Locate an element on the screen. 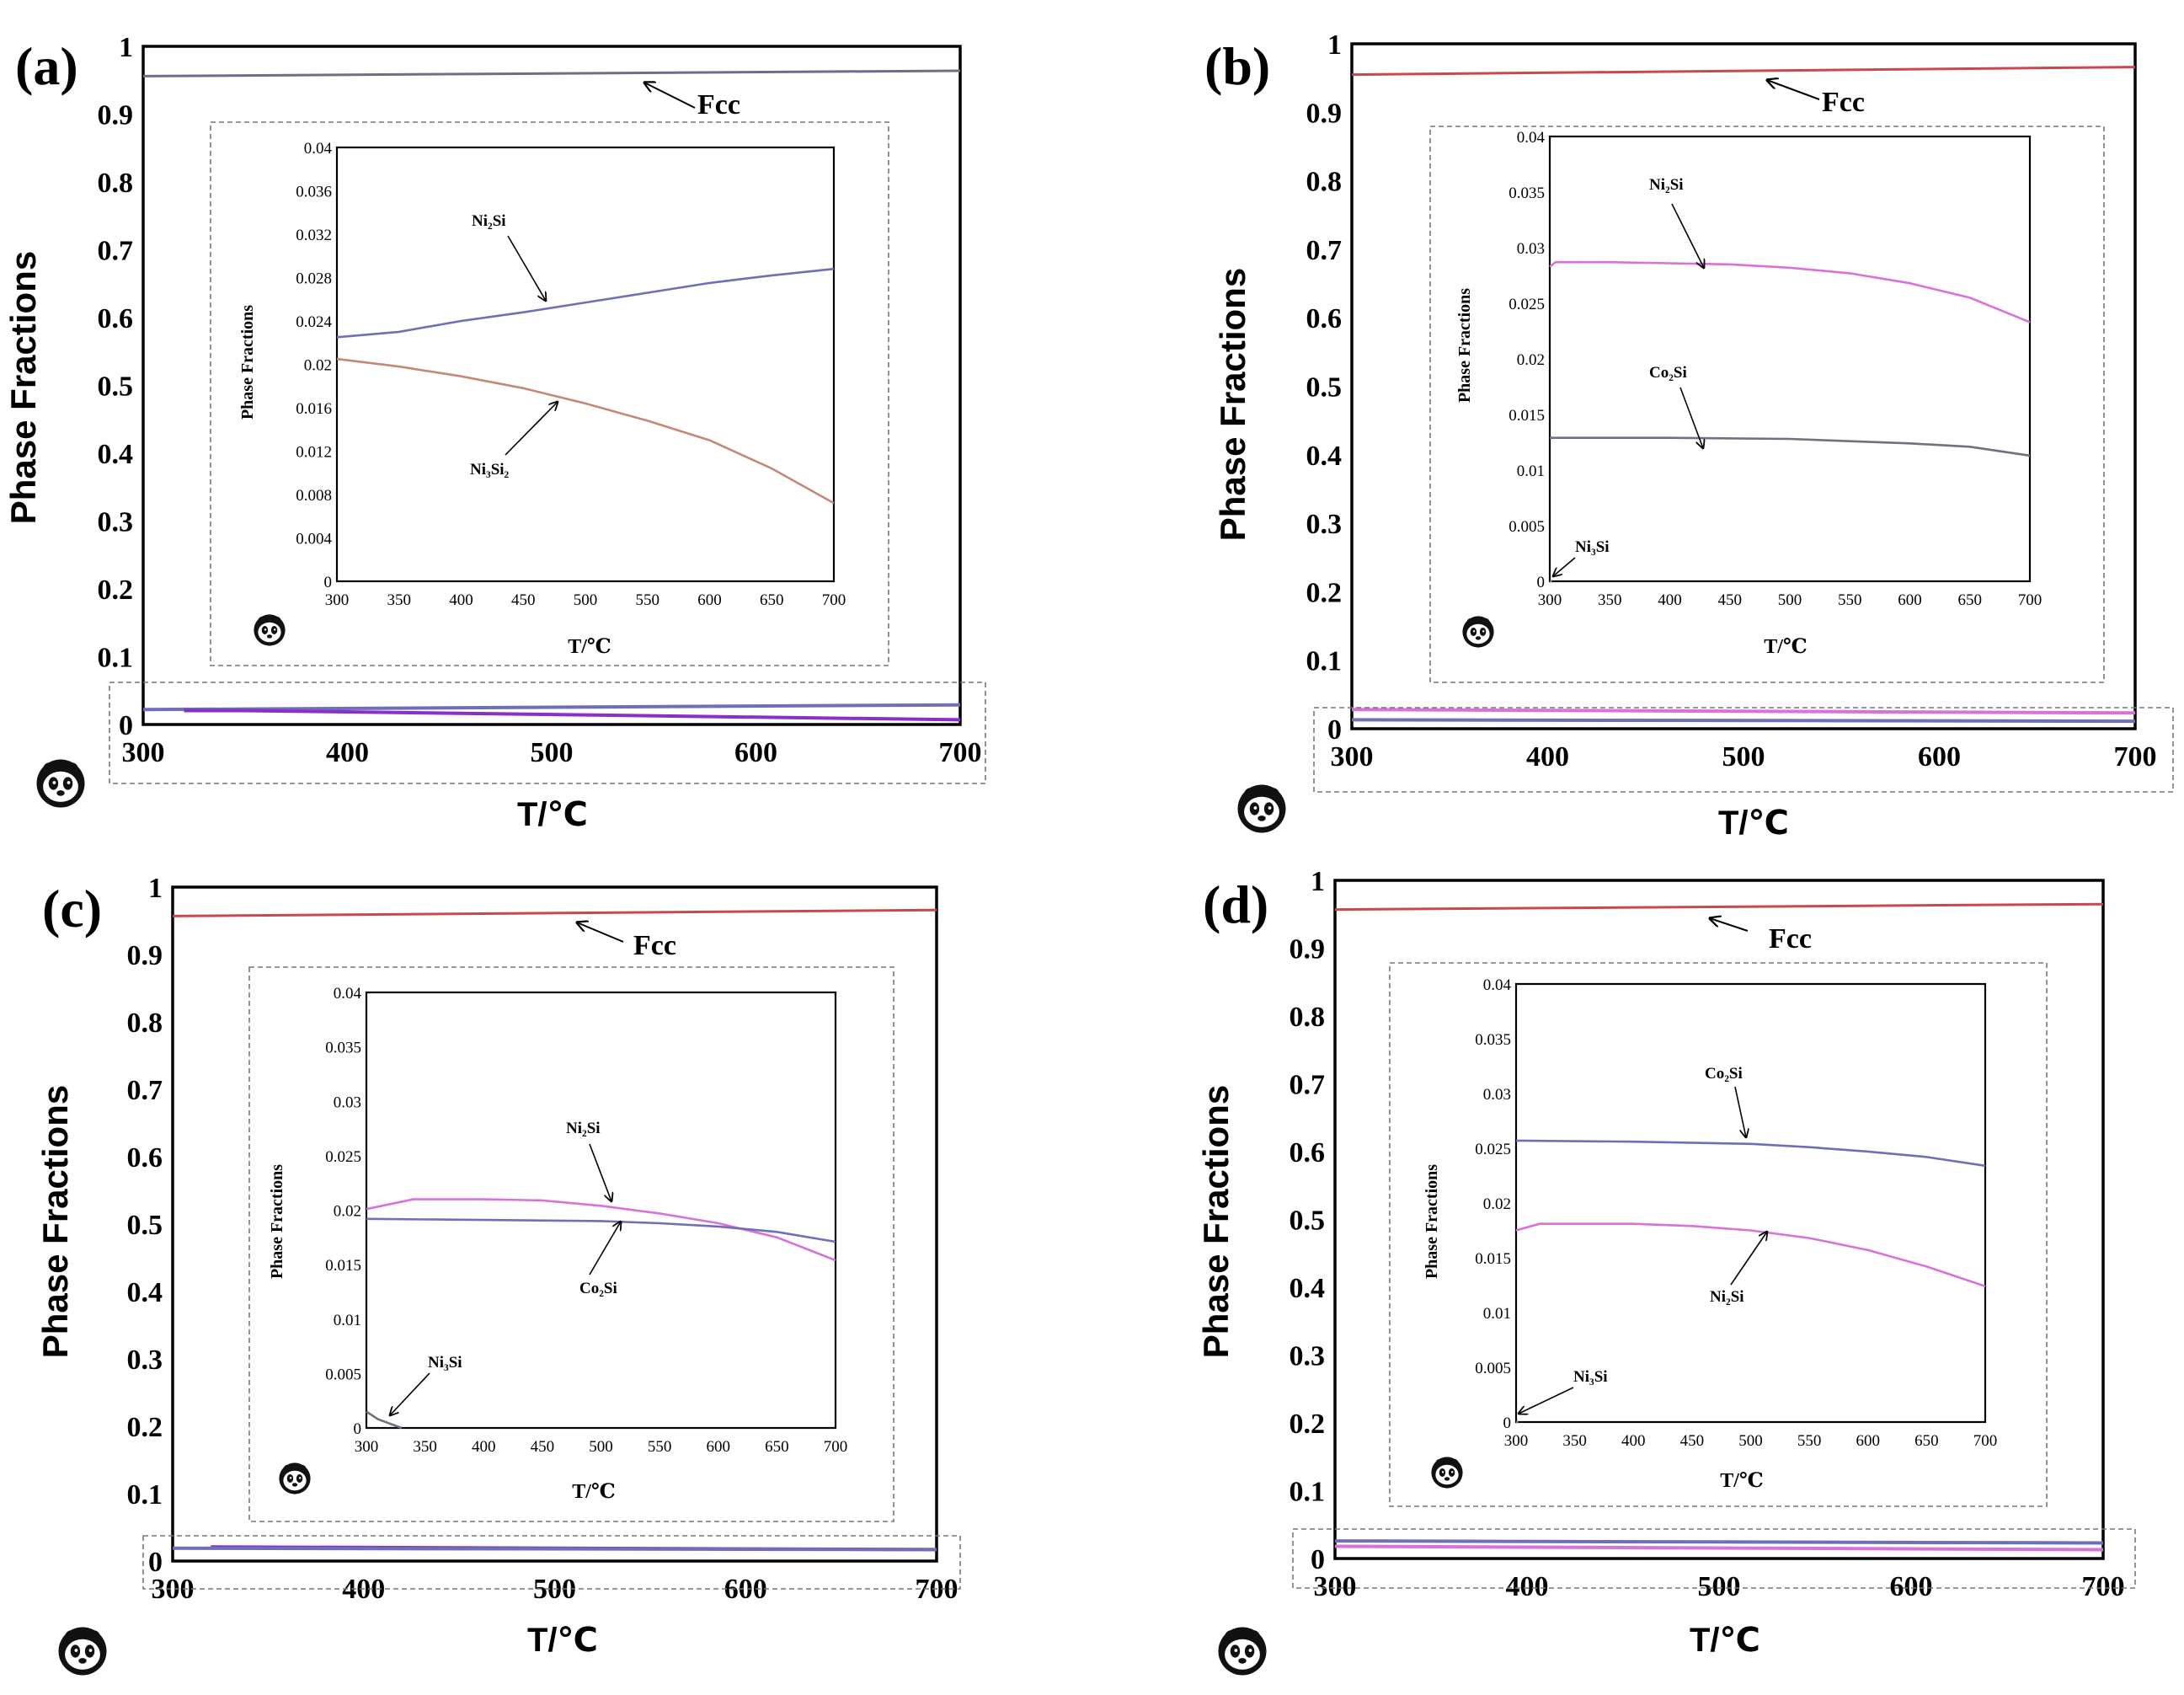 This screenshot has height=1695, width=2184. y-tick-label: 0 is located at coordinates (155, 1562).